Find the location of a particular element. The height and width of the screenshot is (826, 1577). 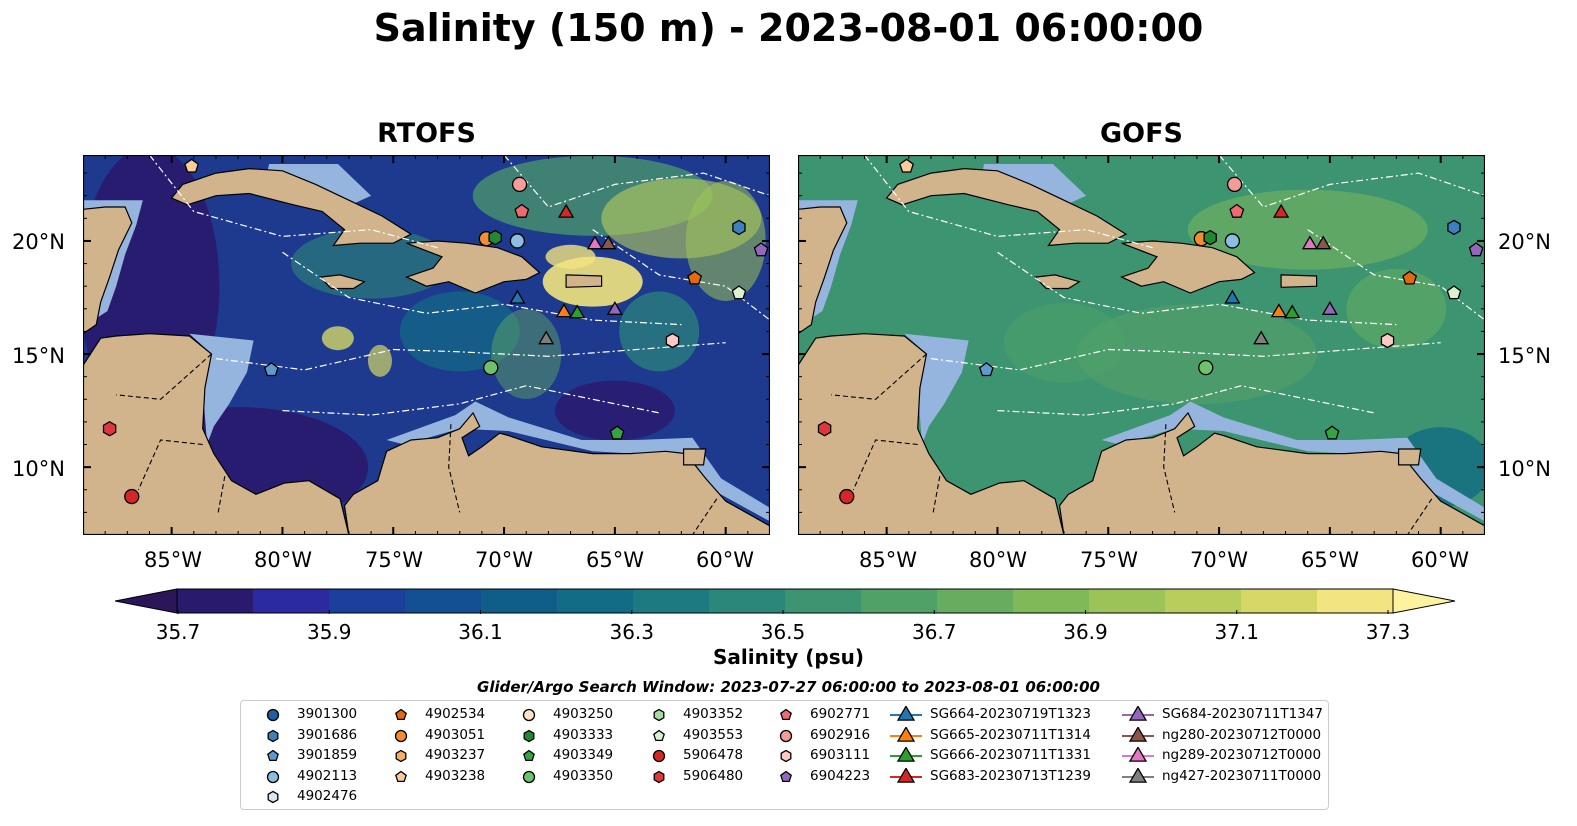

lon-label-65w-rtofs: 65°W is located at coordinates (615, 560).